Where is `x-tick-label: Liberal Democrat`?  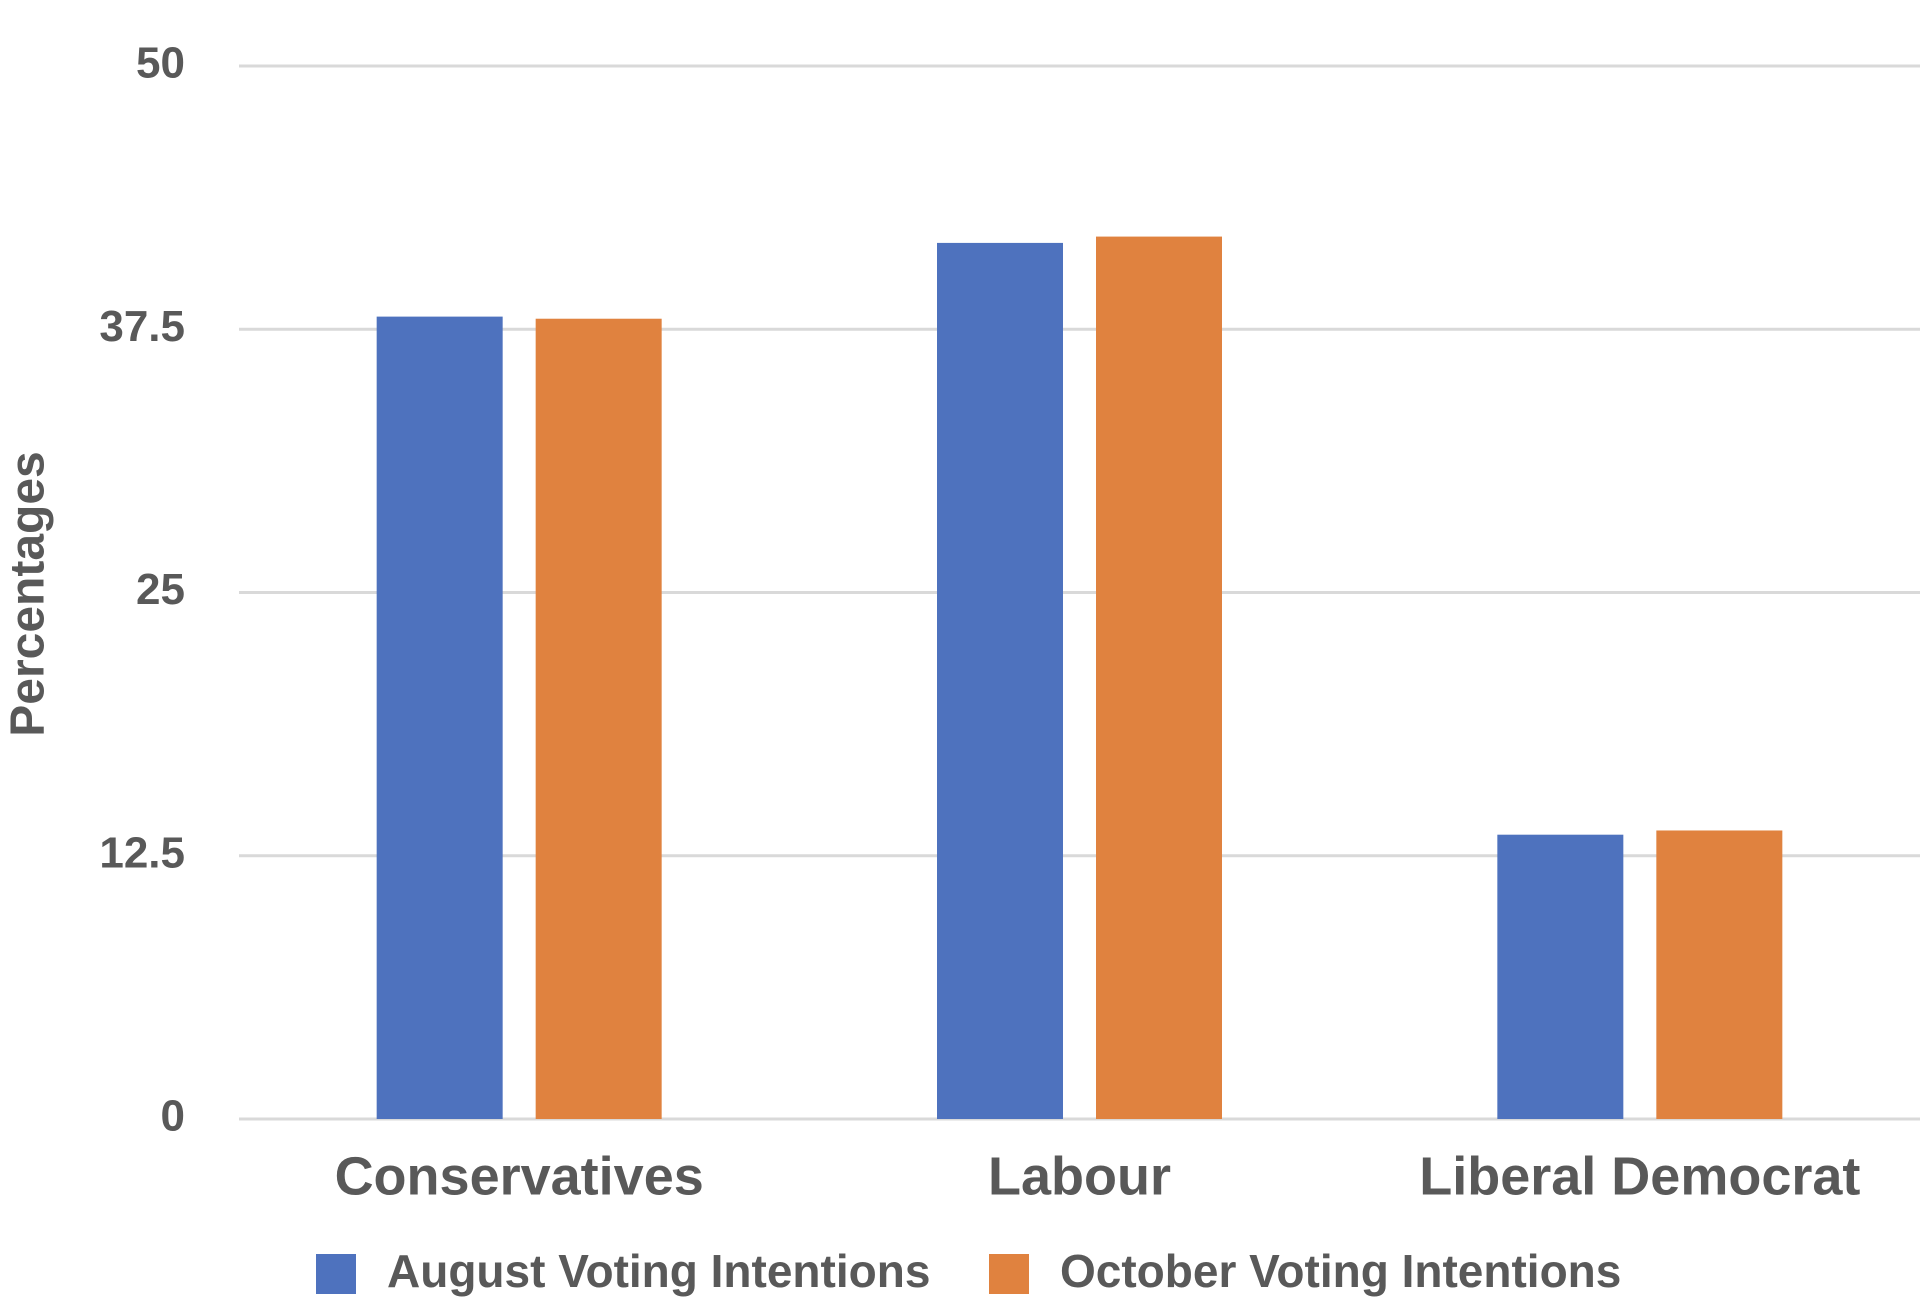
x-tick-label: Liberal Democrat is located at coordinates (1639, 1176).